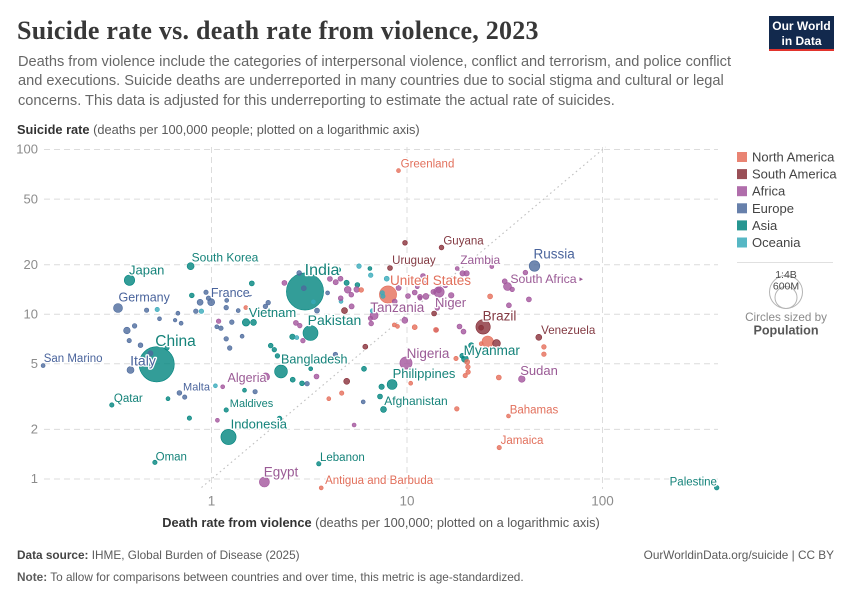 The width and height of the screenshot is (850, 600). I want to click on svg-text: South Korea, so click(225, 258).